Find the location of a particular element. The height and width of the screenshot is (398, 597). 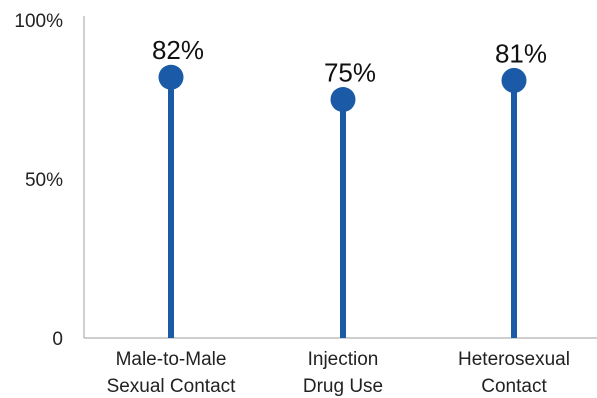

x-category-label: Drug Use is located at coordinates (343, 386).